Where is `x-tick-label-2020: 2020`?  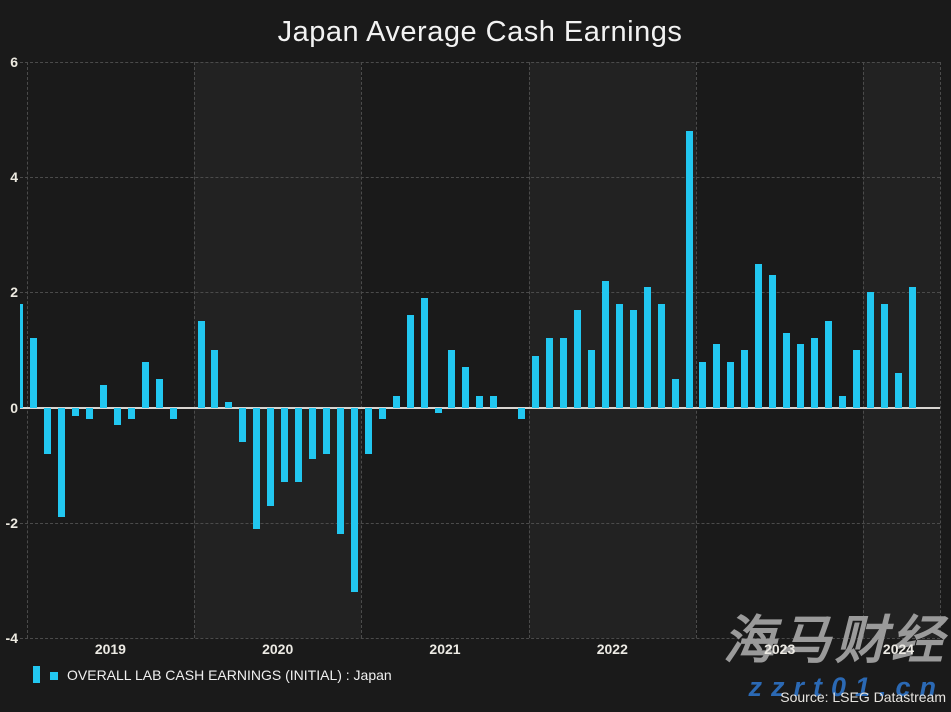
x-tick-label-2020: 2020 is located at coordinates (278, 649).